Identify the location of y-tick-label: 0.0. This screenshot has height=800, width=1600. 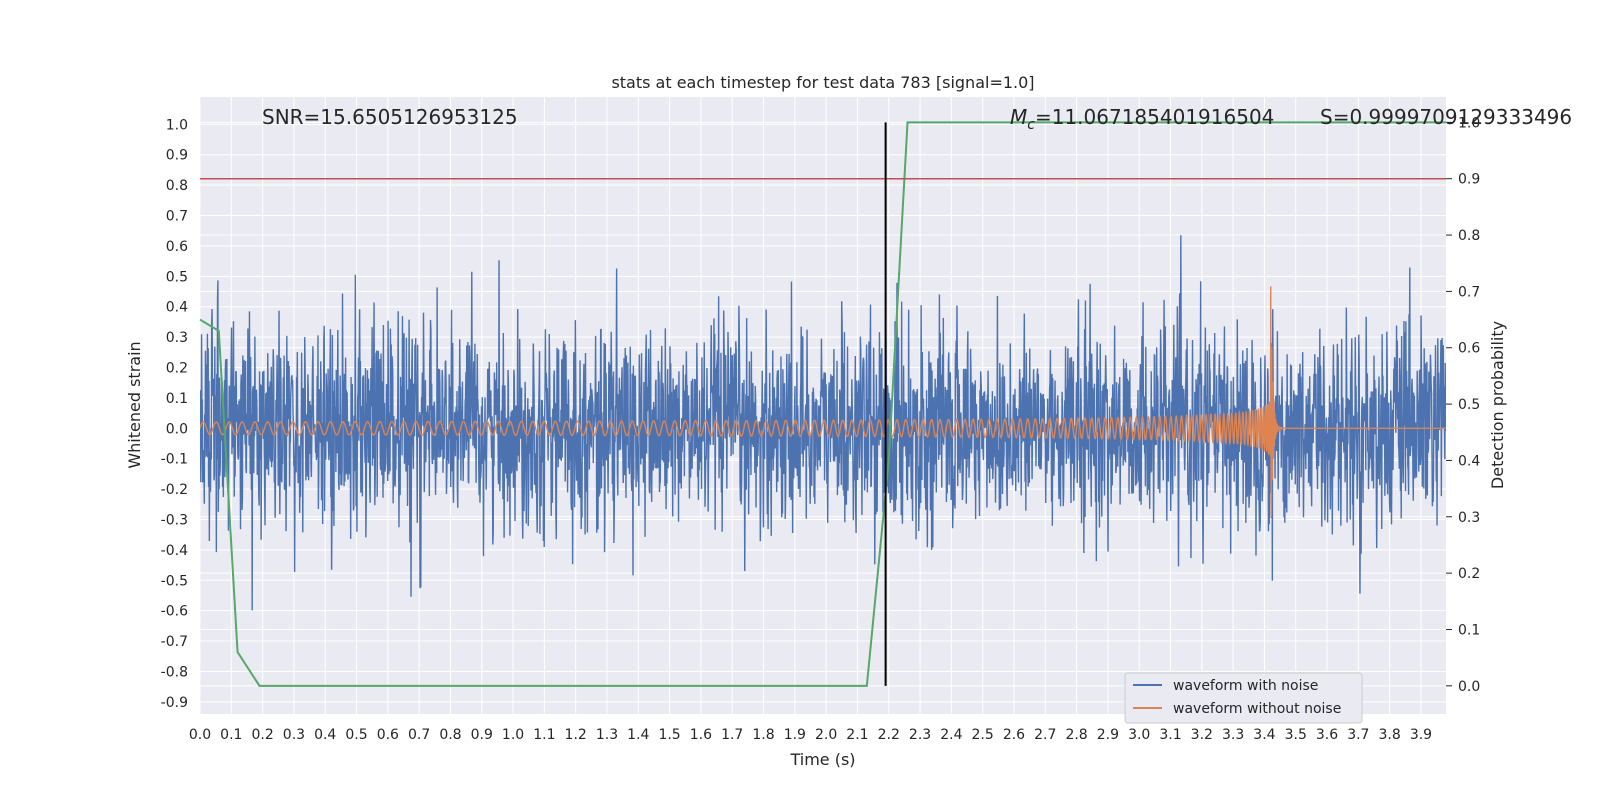
(177, 429).